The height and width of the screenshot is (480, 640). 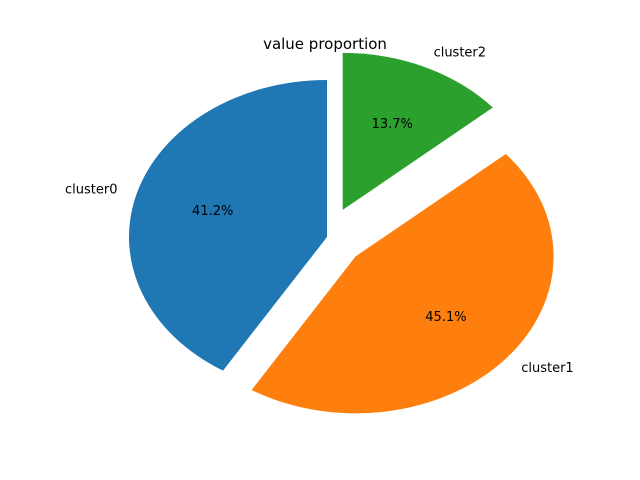 What do you see at coordinates (212, 211) in the screenshot?
I see `pie-pct-label-cluster0: 41.2%` at bounding box center [212, 211].